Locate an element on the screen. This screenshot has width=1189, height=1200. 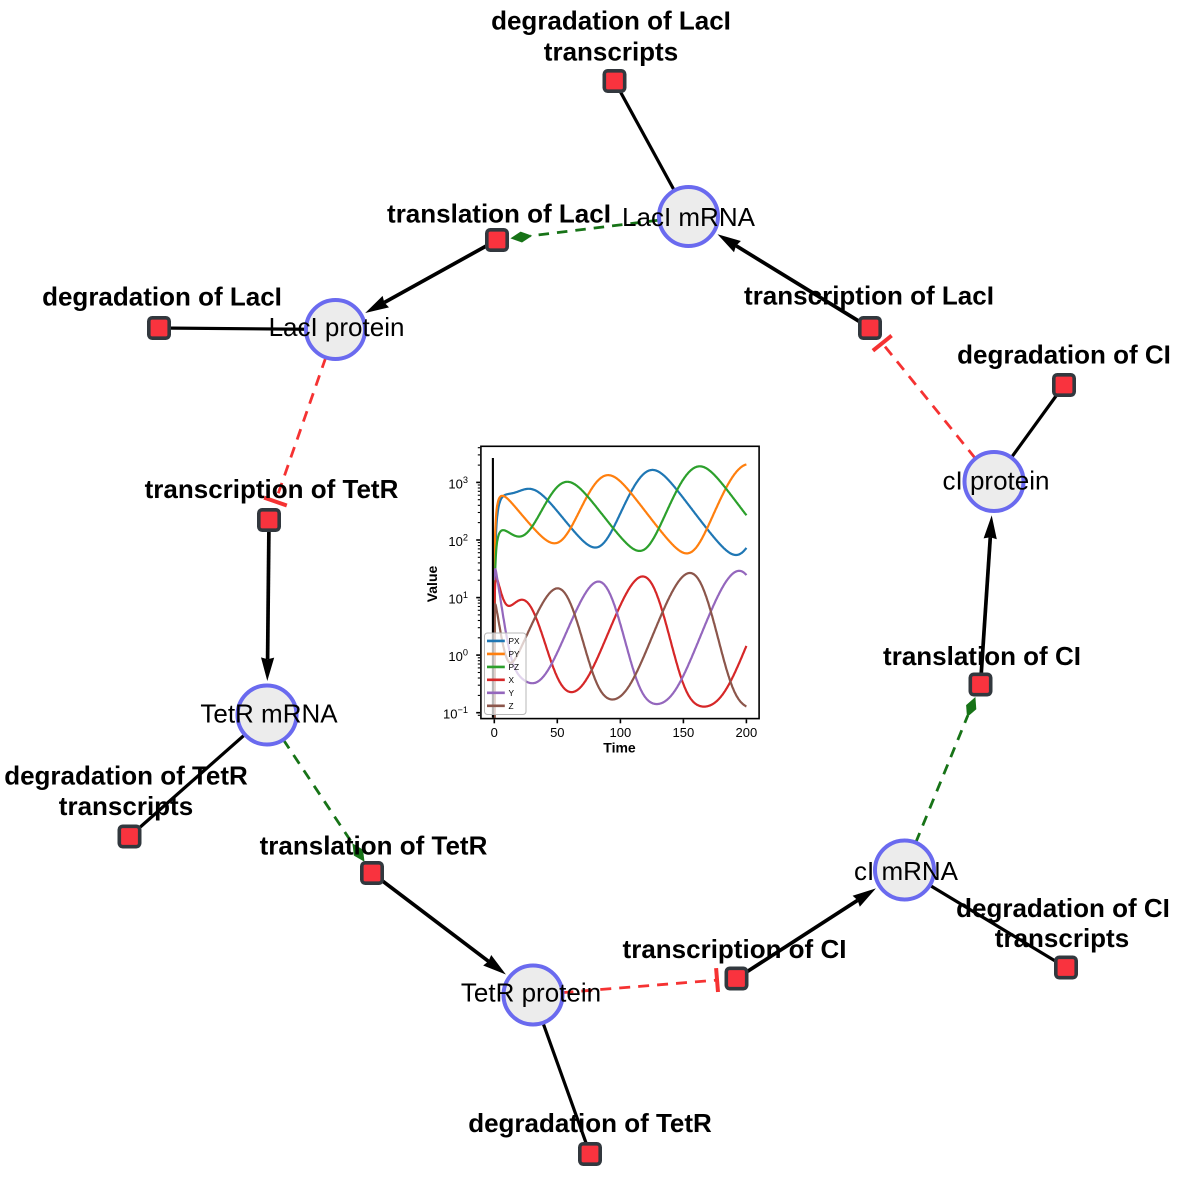
svg-text: cI mRNA is located at coordinates (906, 871).